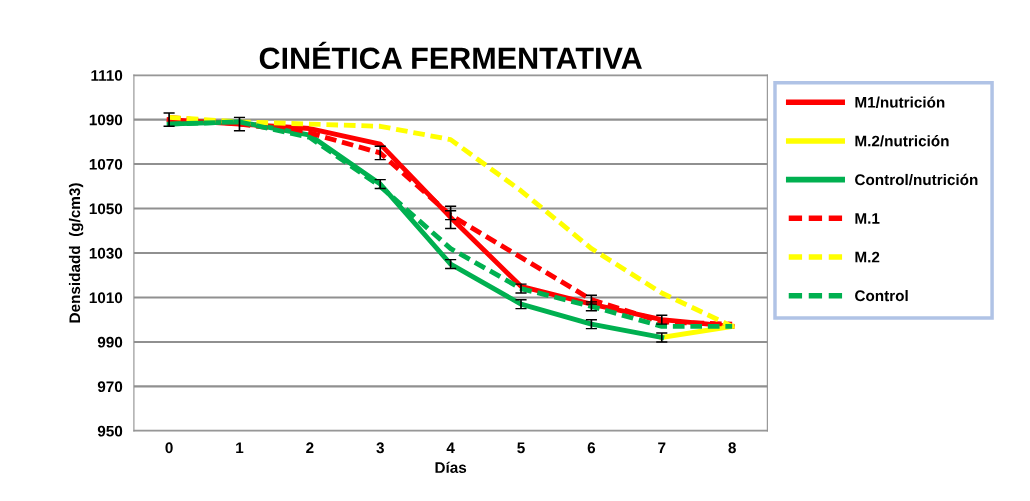  I want to click on y-tick-label: 1010, so click(106, 298).